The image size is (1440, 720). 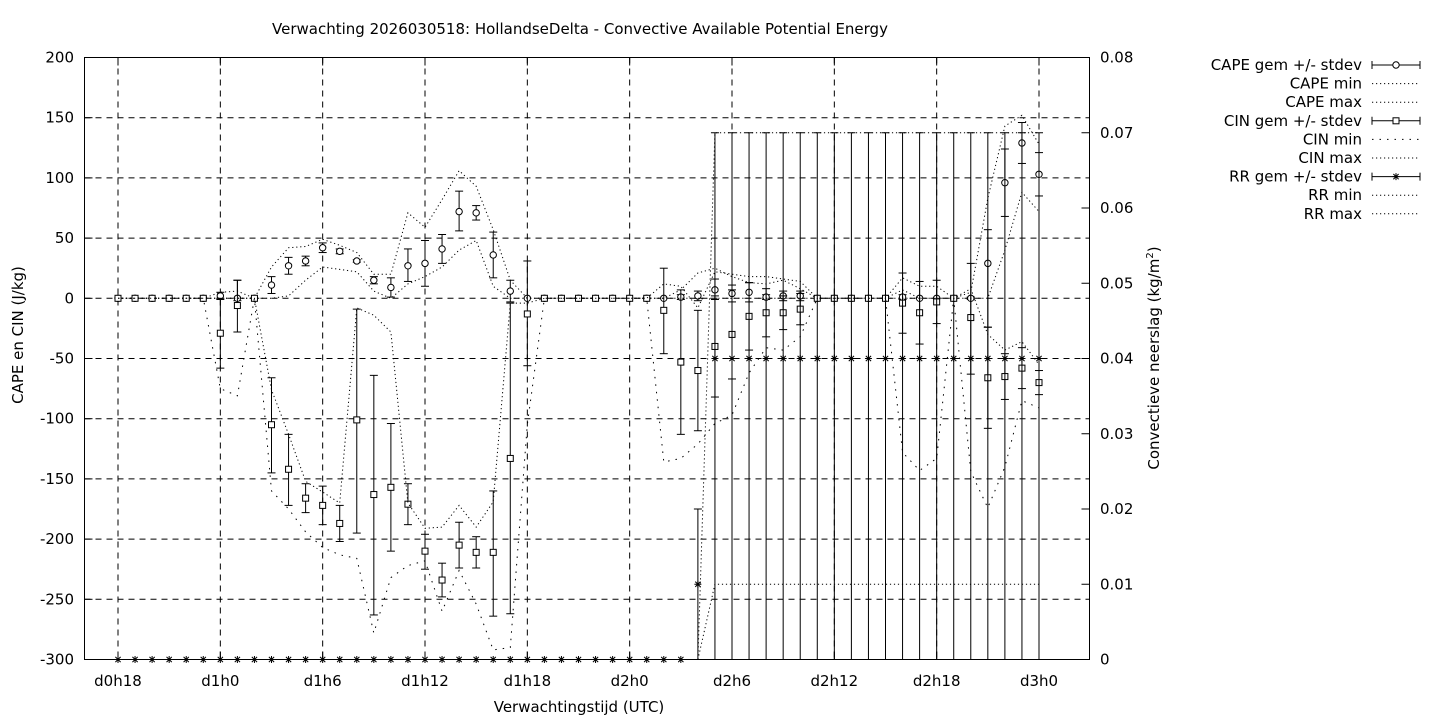 I want to click on y-tick-label: -100, so click(x=57, y=419).